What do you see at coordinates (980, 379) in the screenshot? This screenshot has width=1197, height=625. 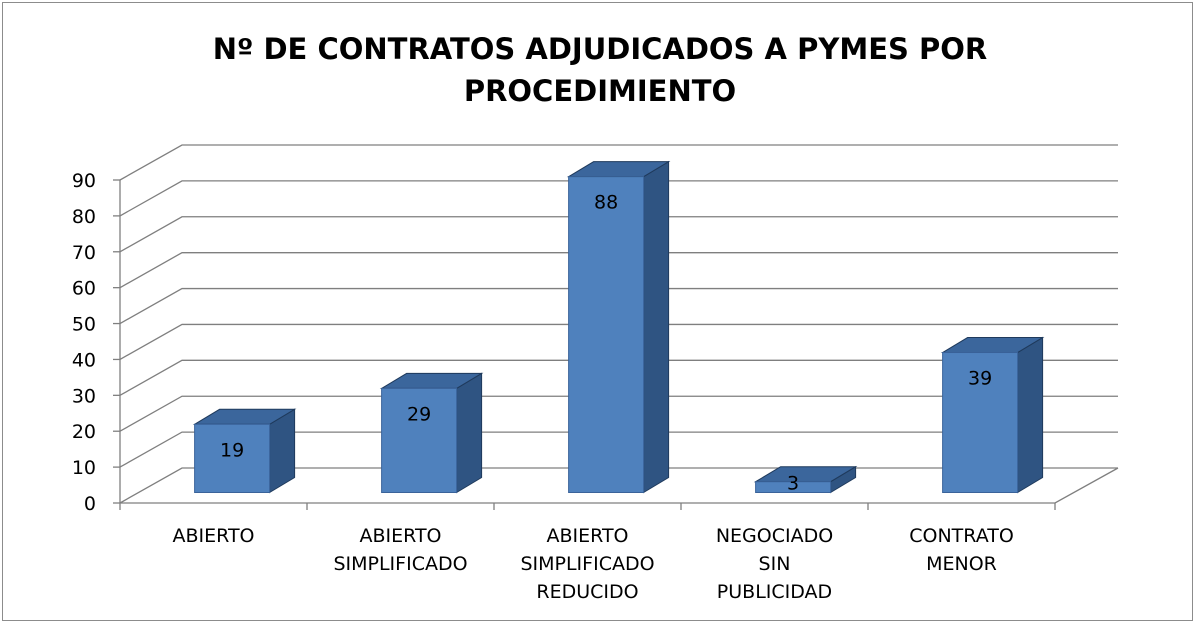 I see `value-label: 39` at bounding box center [980, 379].